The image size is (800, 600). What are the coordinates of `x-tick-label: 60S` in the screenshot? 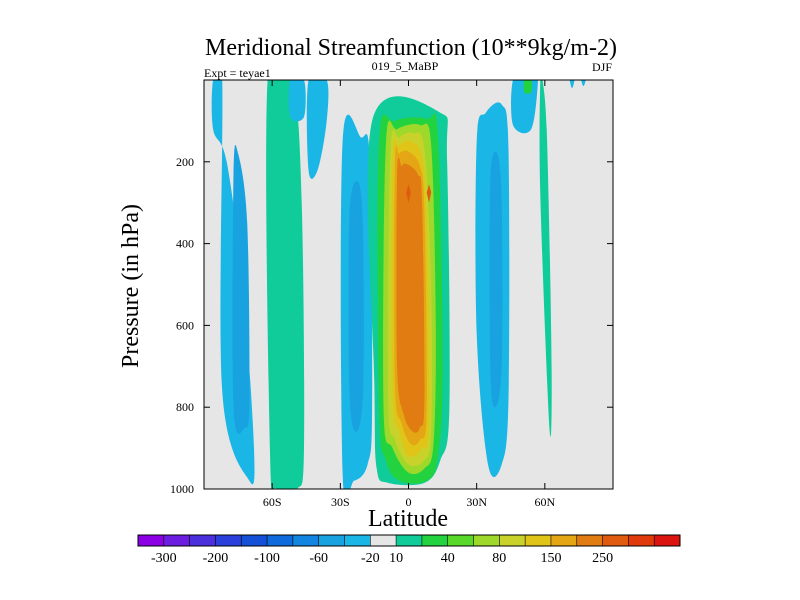 It's located at (272, 502).